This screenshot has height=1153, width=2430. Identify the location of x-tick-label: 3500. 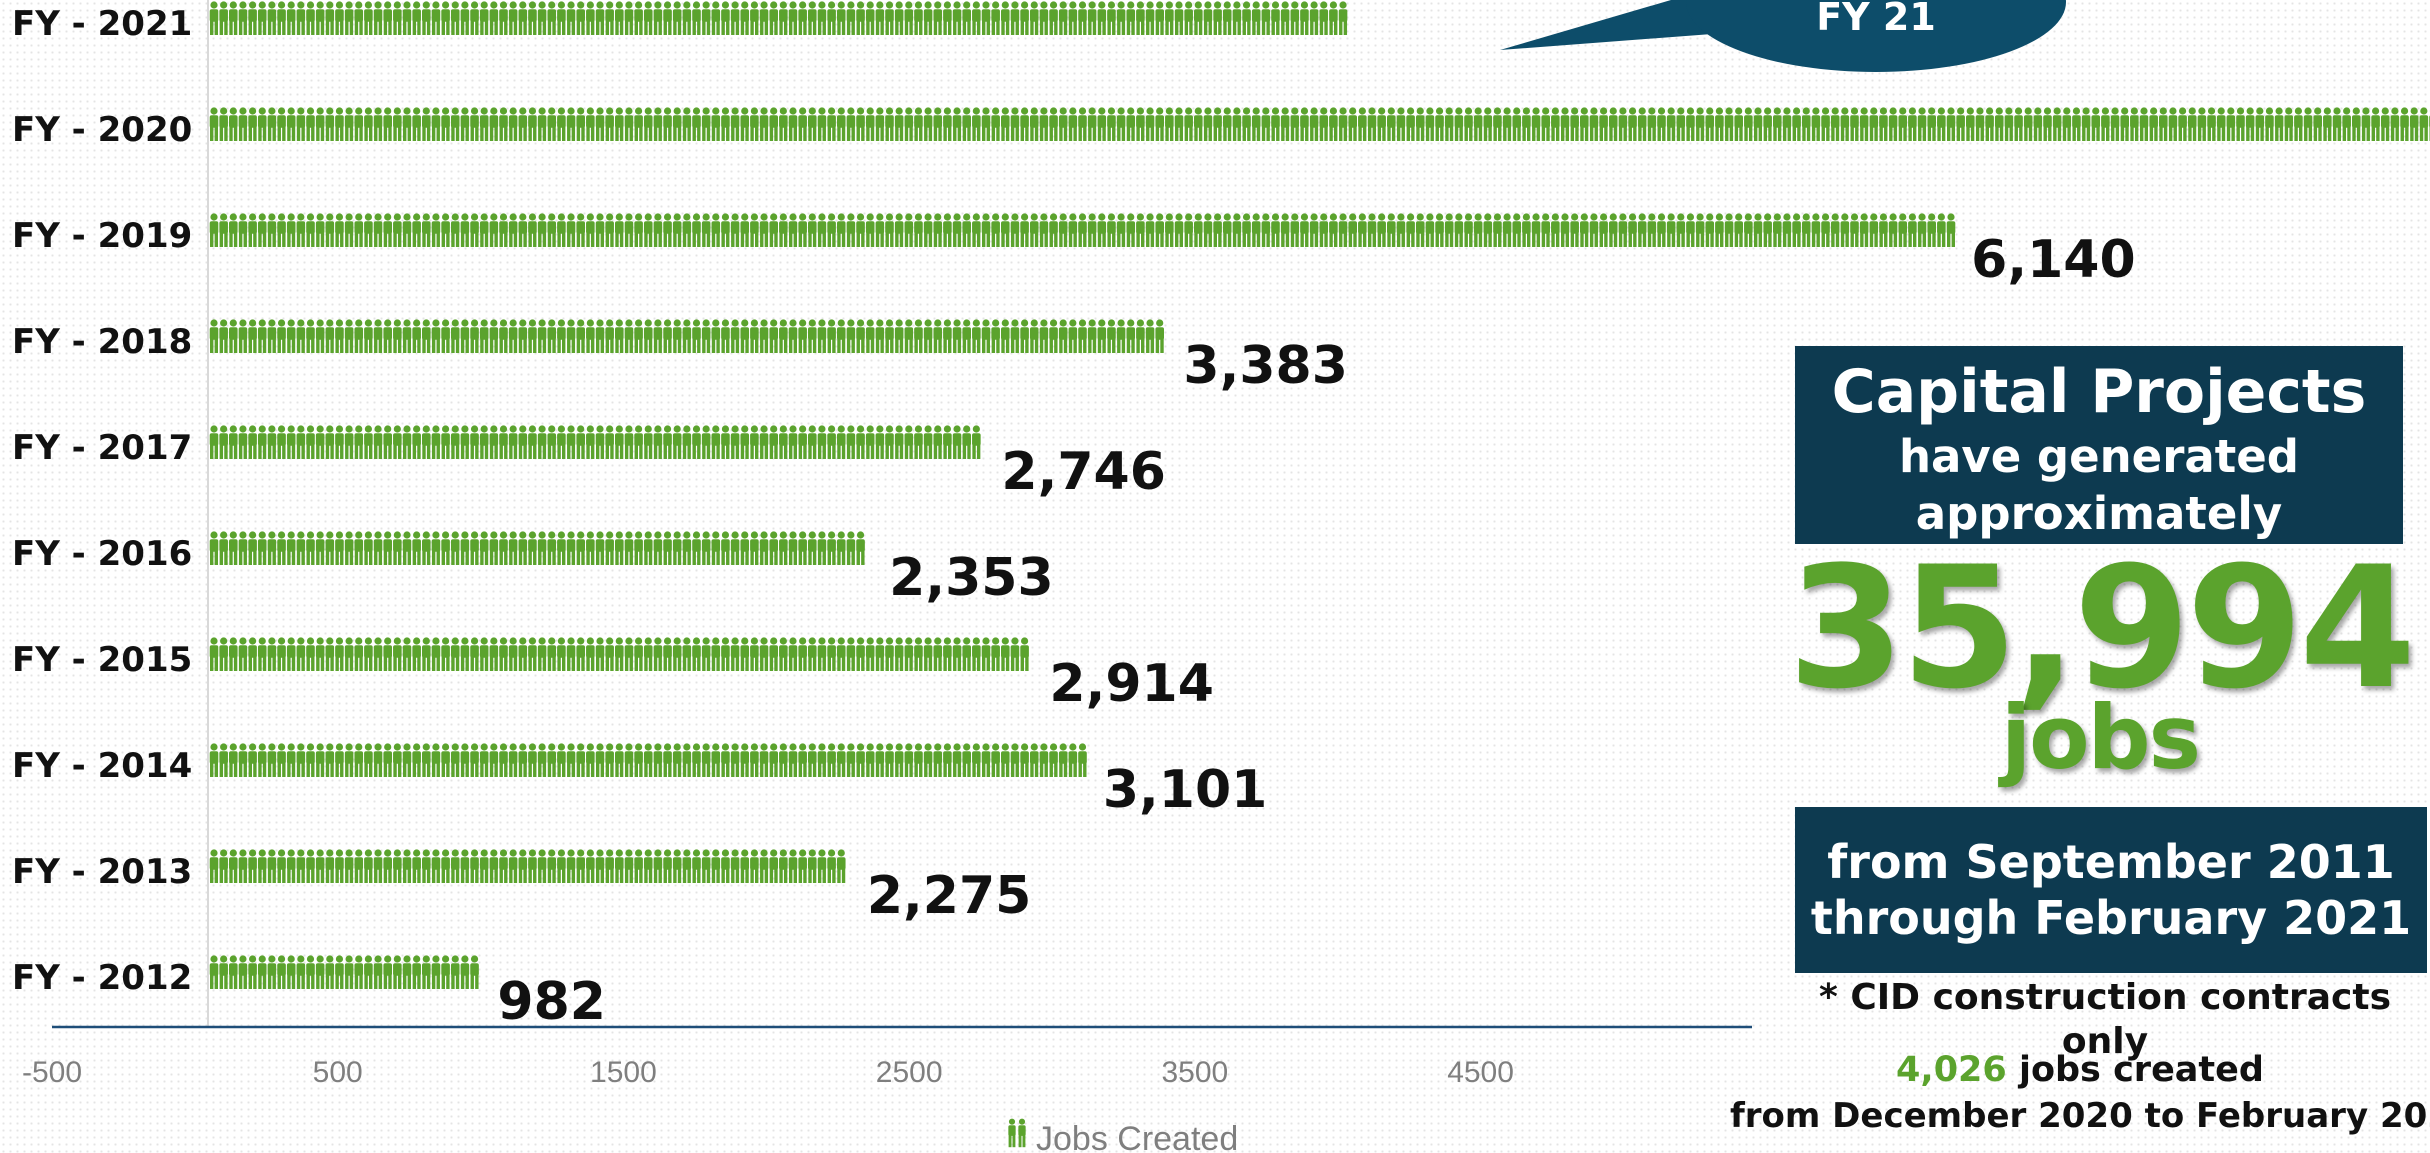
(1194, 1072).